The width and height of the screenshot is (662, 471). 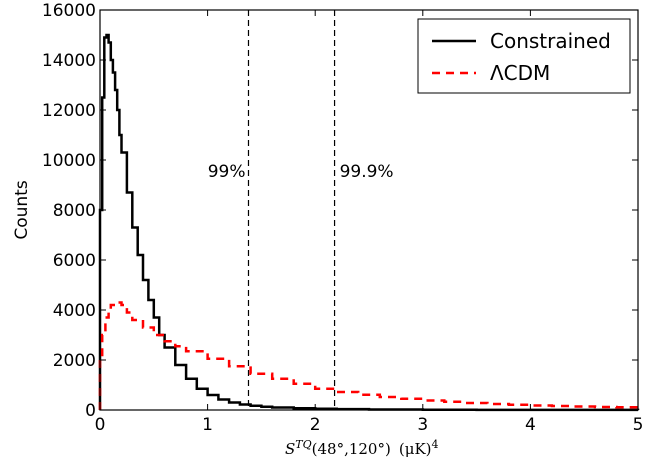 I want to click on x-axis-label-sup: TQ, so click(x=303, y=444).